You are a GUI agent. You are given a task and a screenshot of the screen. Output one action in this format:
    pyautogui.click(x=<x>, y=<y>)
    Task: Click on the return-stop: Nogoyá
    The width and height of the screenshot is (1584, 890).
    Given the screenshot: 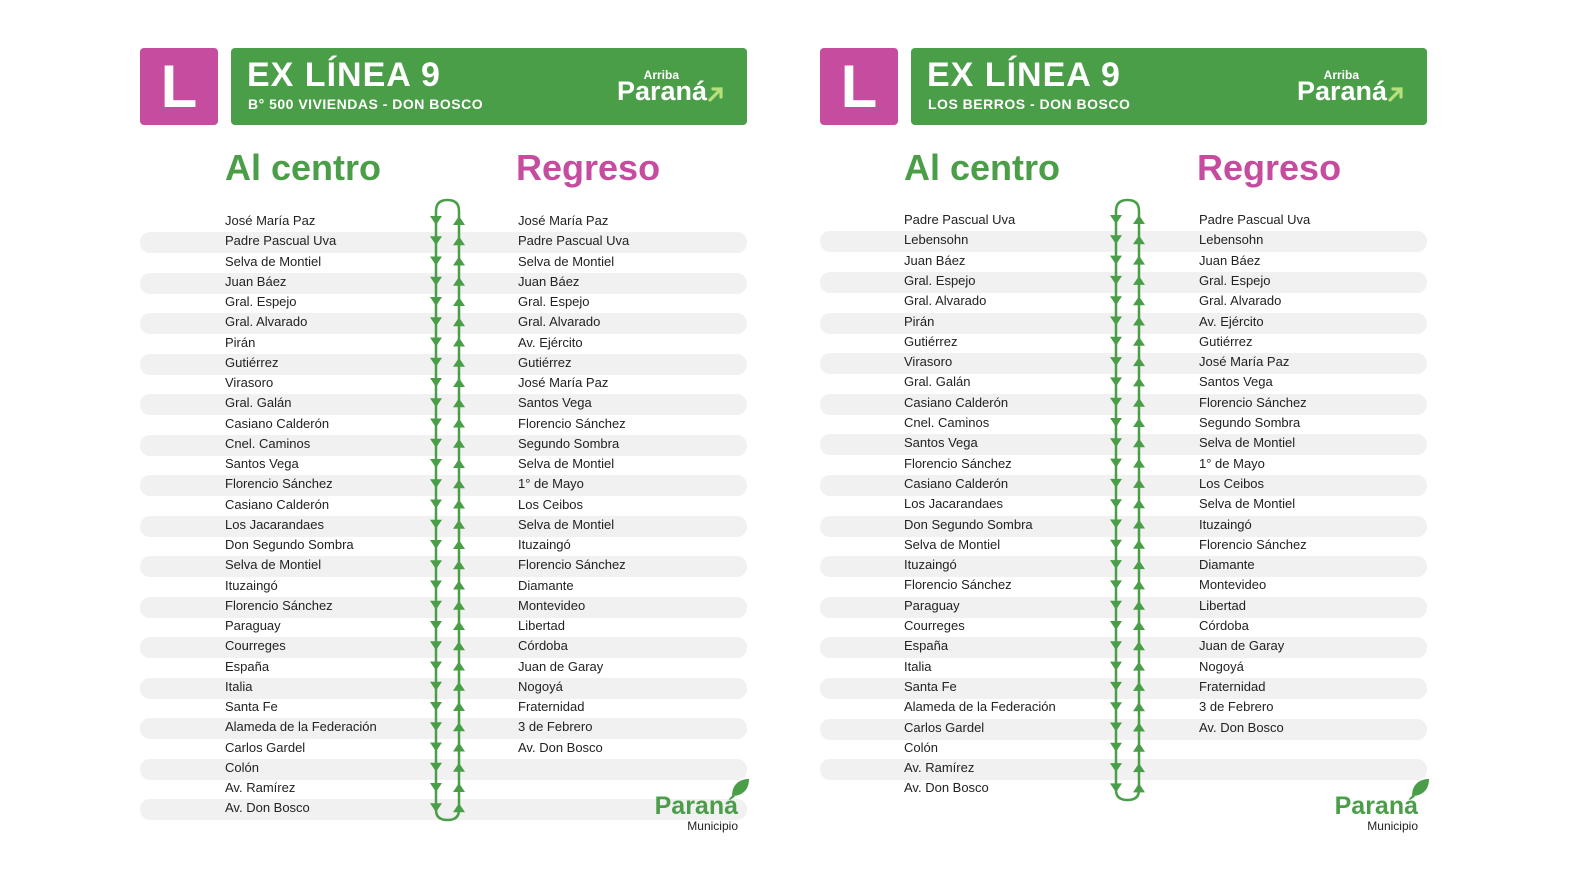 What is the action you would take?
    pyautogui.click(x=1221, y=666)
    